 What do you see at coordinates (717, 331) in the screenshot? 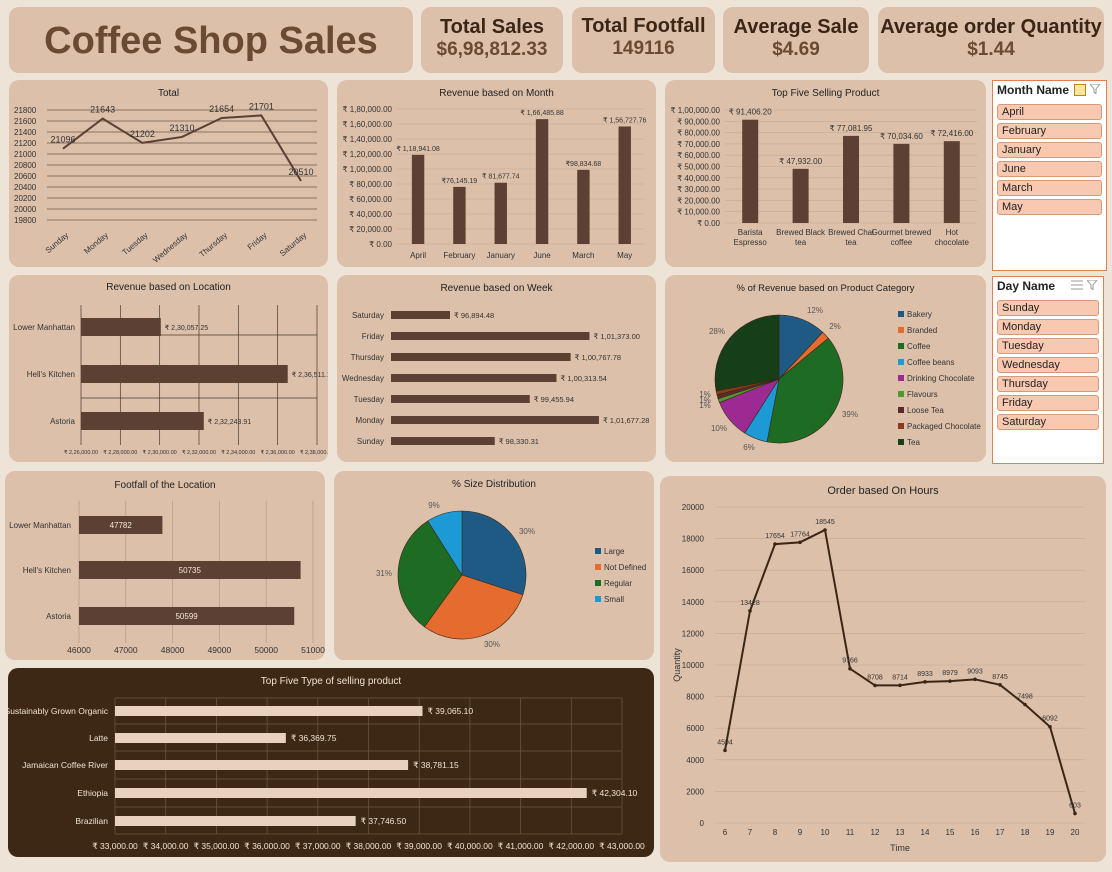
I see `data-label: 28%` at bounding box center [717, 331].